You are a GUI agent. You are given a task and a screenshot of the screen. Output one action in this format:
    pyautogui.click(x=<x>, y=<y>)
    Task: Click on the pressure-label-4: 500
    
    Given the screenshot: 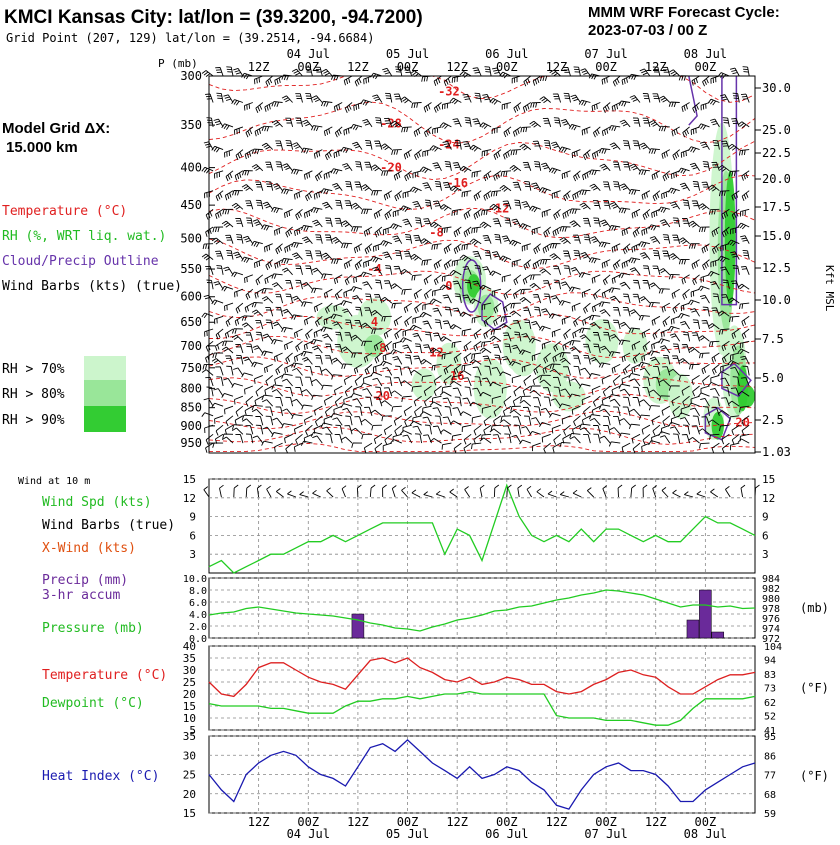 What is the action you would take?
    pyautogui.click(x=191, y=239)
    